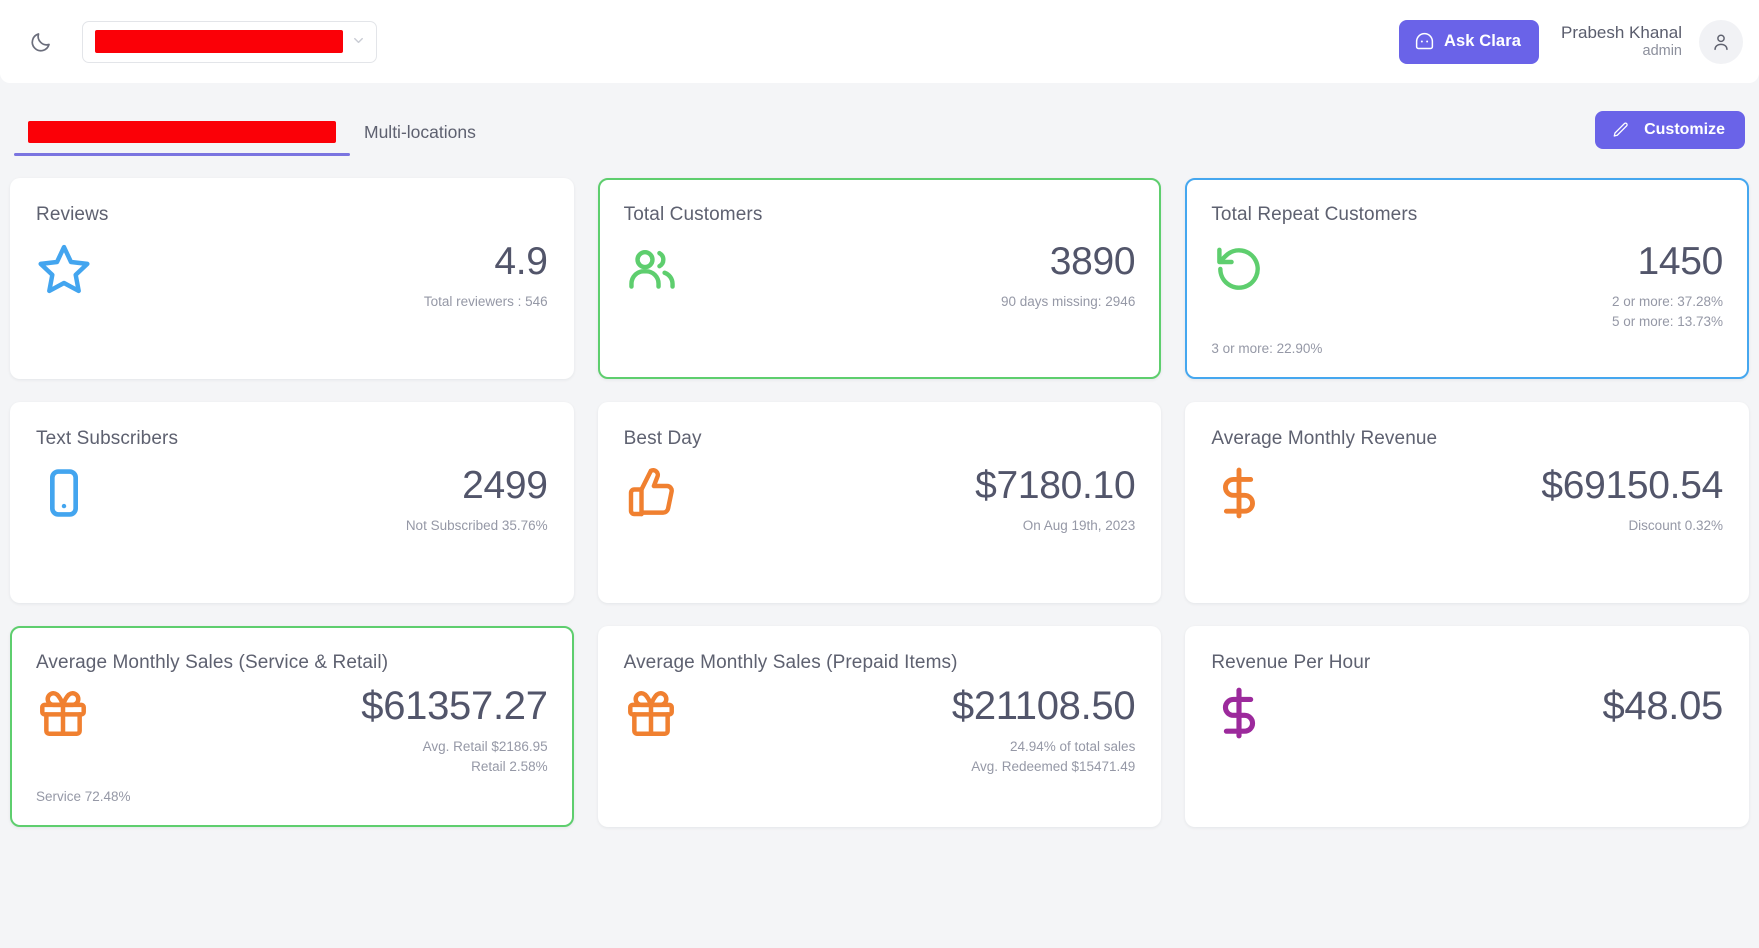 This screenshot has width=1759, height=948. What do you see at coordinates (107, 438) in the screenshot?
I see `card-title: Text Subscribers` at bounding box center [107, 438].